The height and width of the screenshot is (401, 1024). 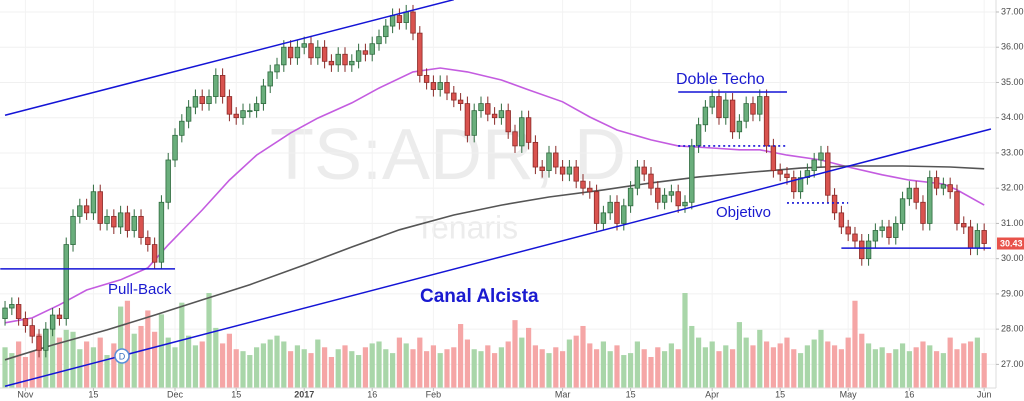 I want to click on y-tick-label: 28.00, so click(x=1012, y=329).